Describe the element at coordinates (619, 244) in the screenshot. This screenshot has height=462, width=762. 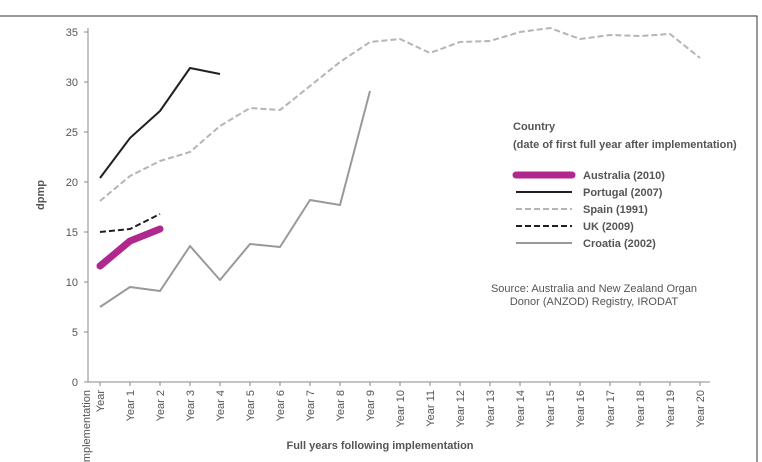
I see `legend-label: Croatia (2002)` at that location.